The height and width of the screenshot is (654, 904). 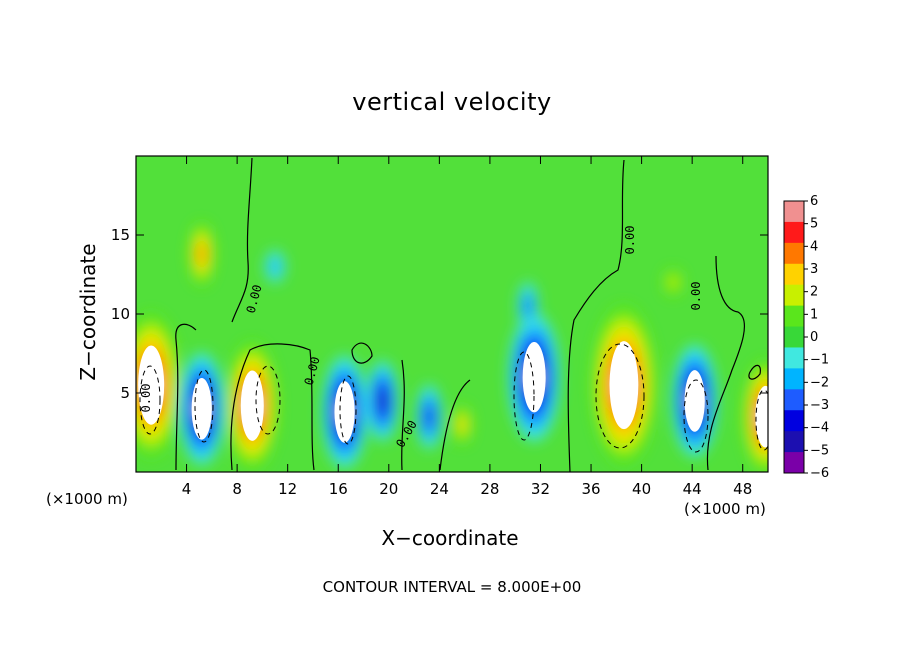 What do you see at coordinates (439, 489) in the screenshot?
I see `x-tick-label: 24` at bounding box center [439, 489].